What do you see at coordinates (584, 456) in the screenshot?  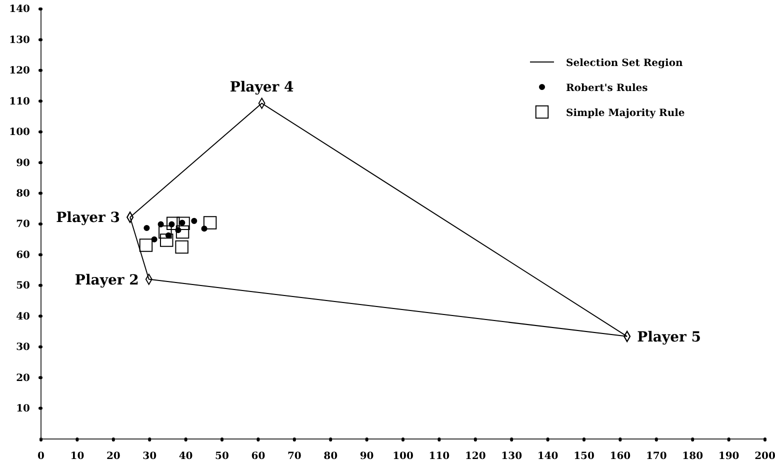 I see `x-tick-label: 150` at bounding box center [584, 456].